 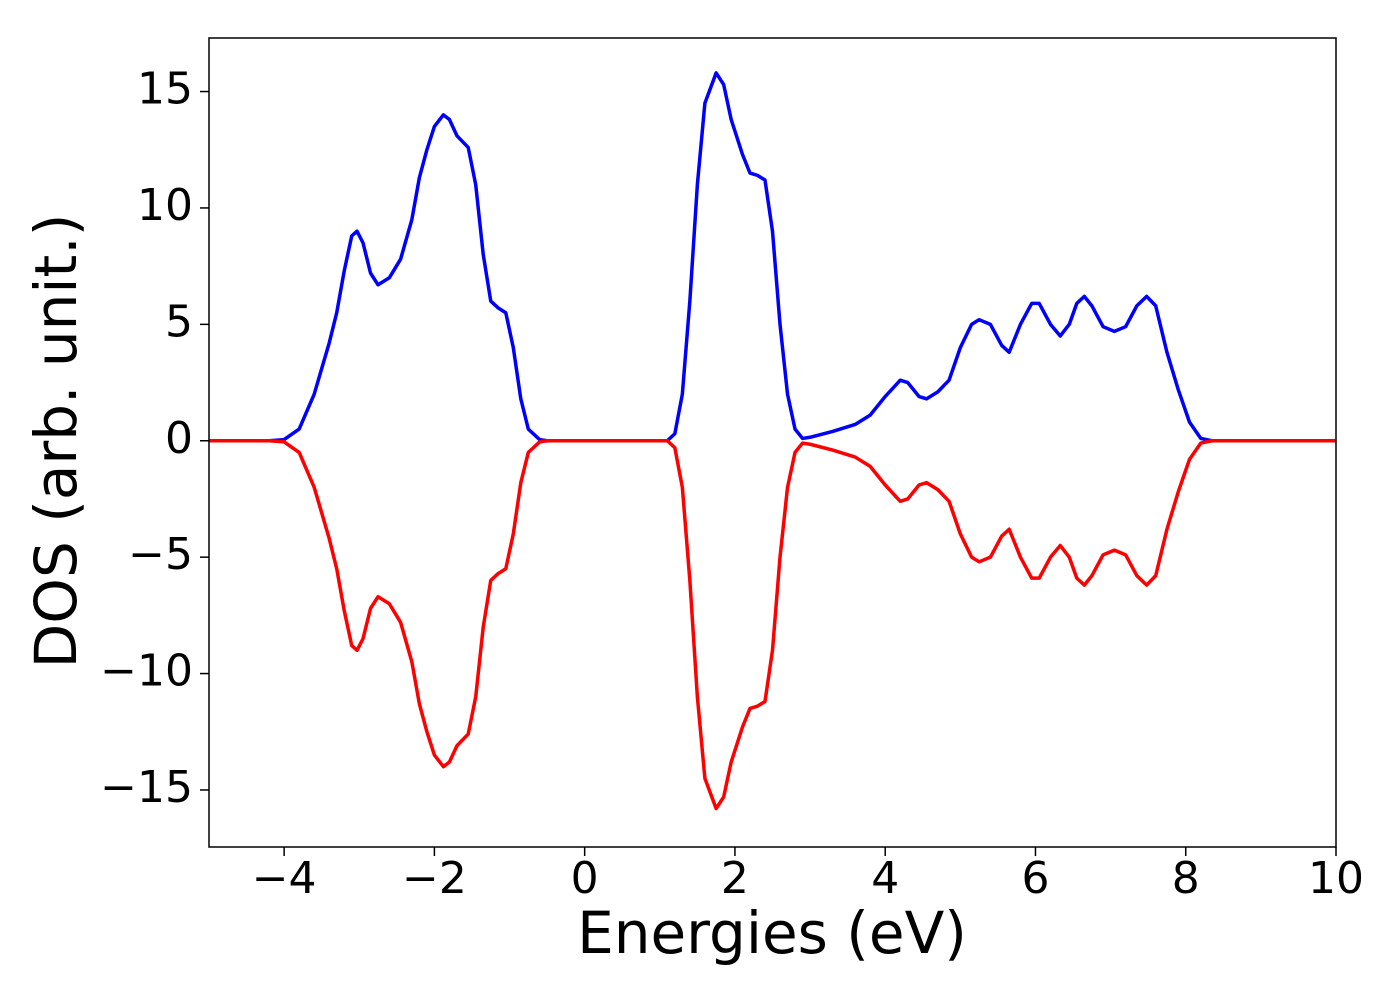 I want to click on x-tick-label: 0, so click(x=585, y=878).